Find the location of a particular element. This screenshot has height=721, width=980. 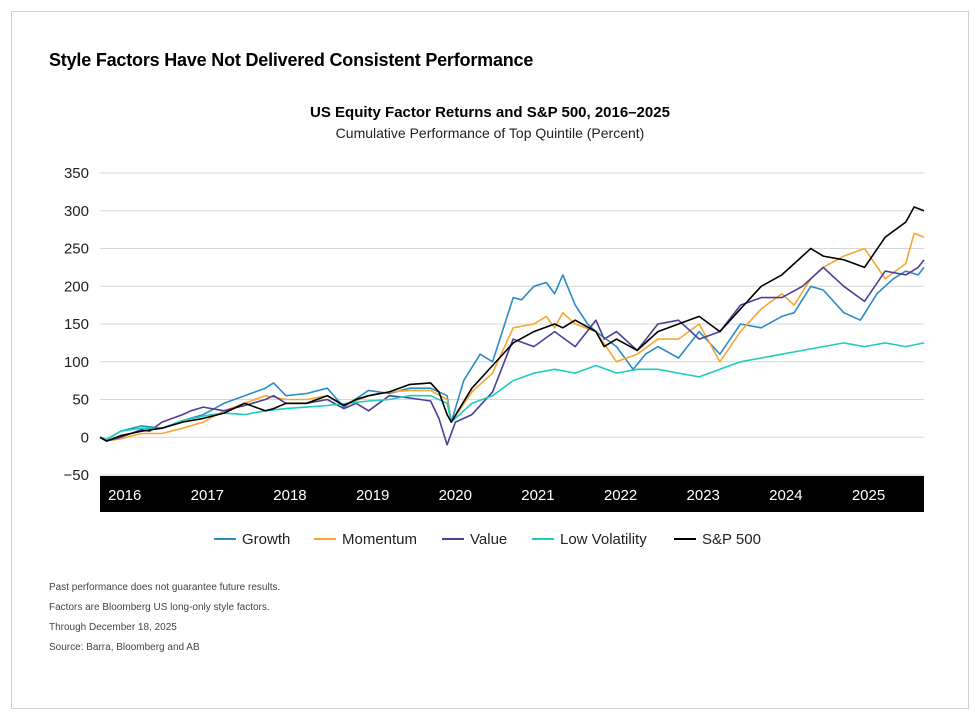

y-tick-label: 350 is located at coordinates (76, 173).